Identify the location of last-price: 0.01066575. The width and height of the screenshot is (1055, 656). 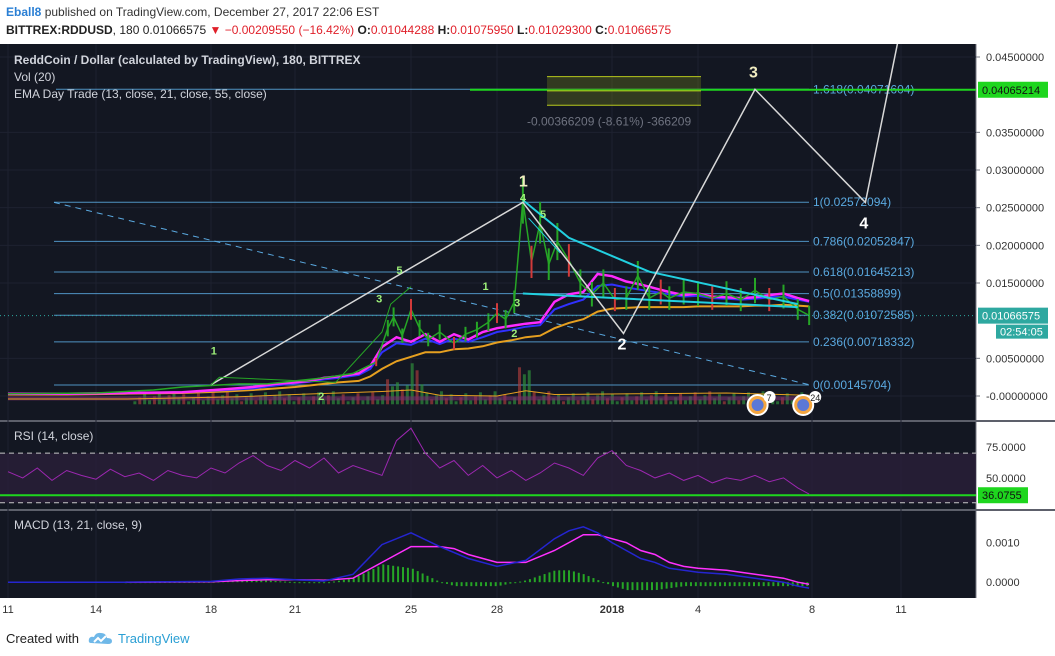
(174, 30).